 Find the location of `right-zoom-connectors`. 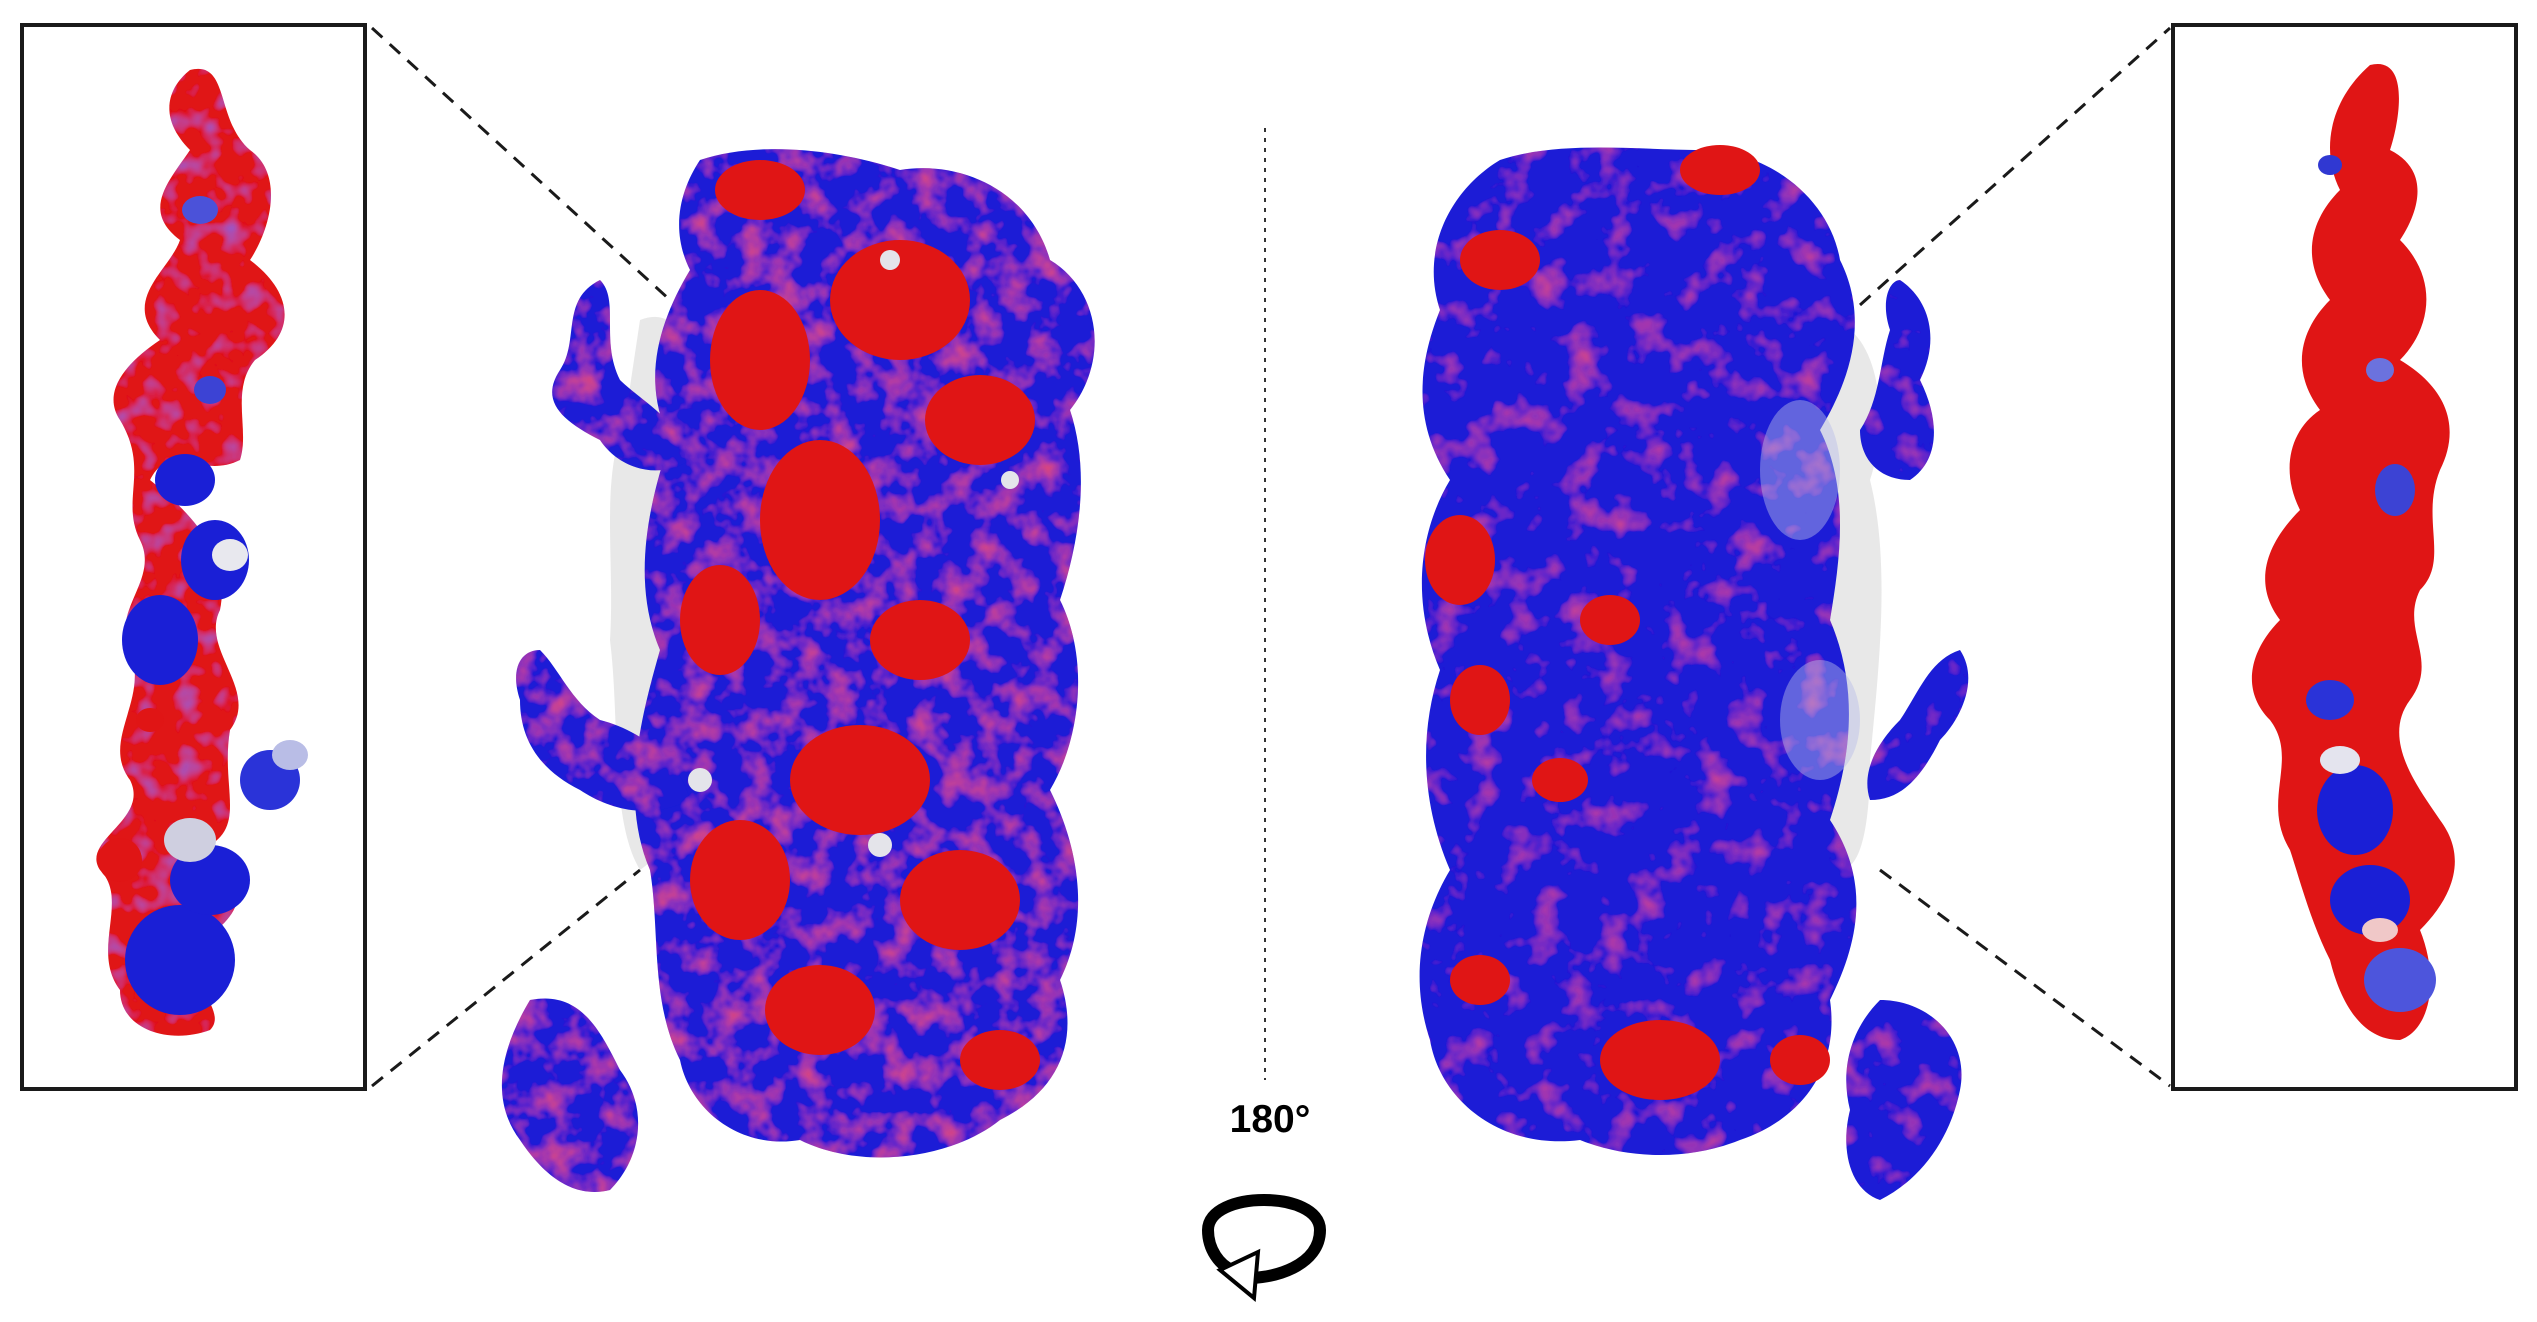

right-zoom-connectors is located at coordinates (2015, 557).